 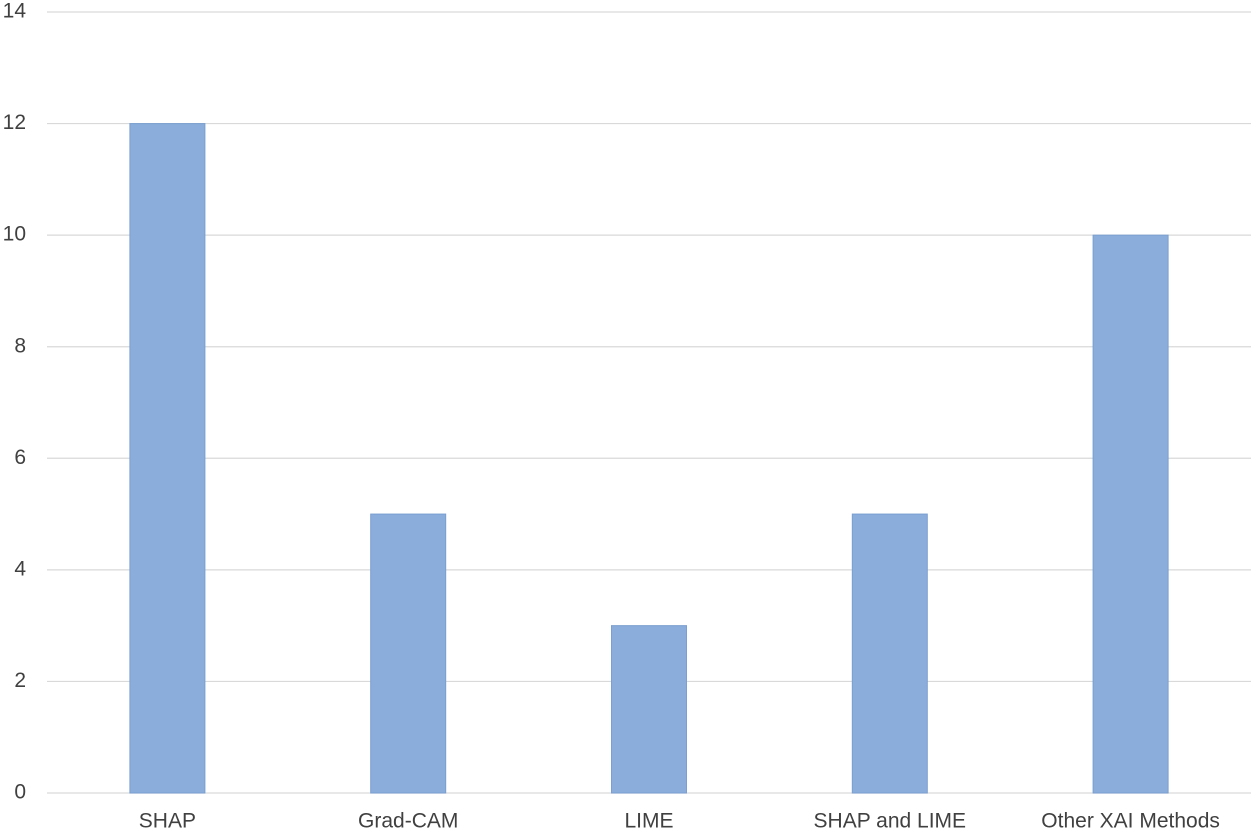 What do you see at coordinates (20, 568) in the screenshot?
I see `y-tick-label: 4` at bounding box center [20, 568].